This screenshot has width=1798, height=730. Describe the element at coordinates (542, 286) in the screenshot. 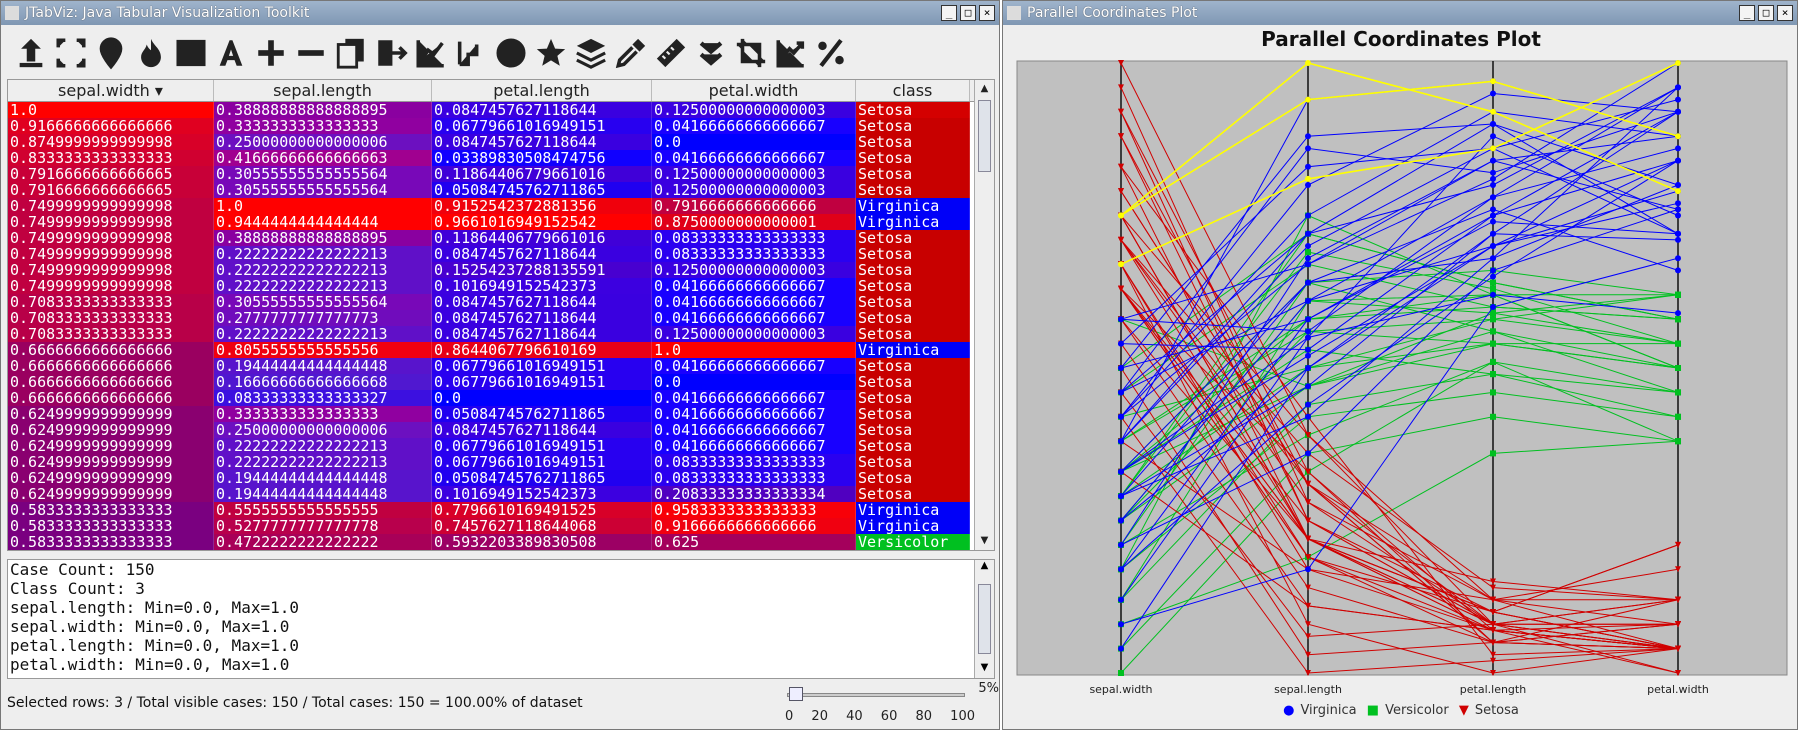

I see `table-cell: 0.1016949152542373` at that location.